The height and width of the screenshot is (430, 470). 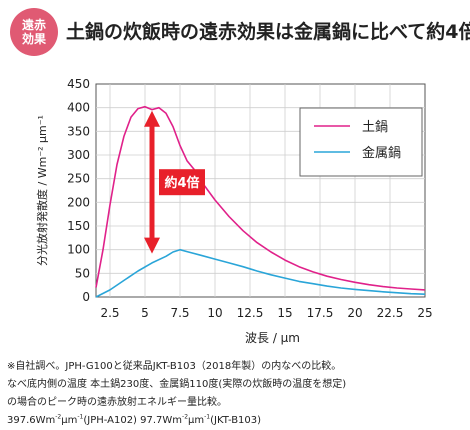 What do you see at coordinates (152, 182) in the screenshot?
I see `ratio-arrow-shaft` at bounding box center [152, 182].